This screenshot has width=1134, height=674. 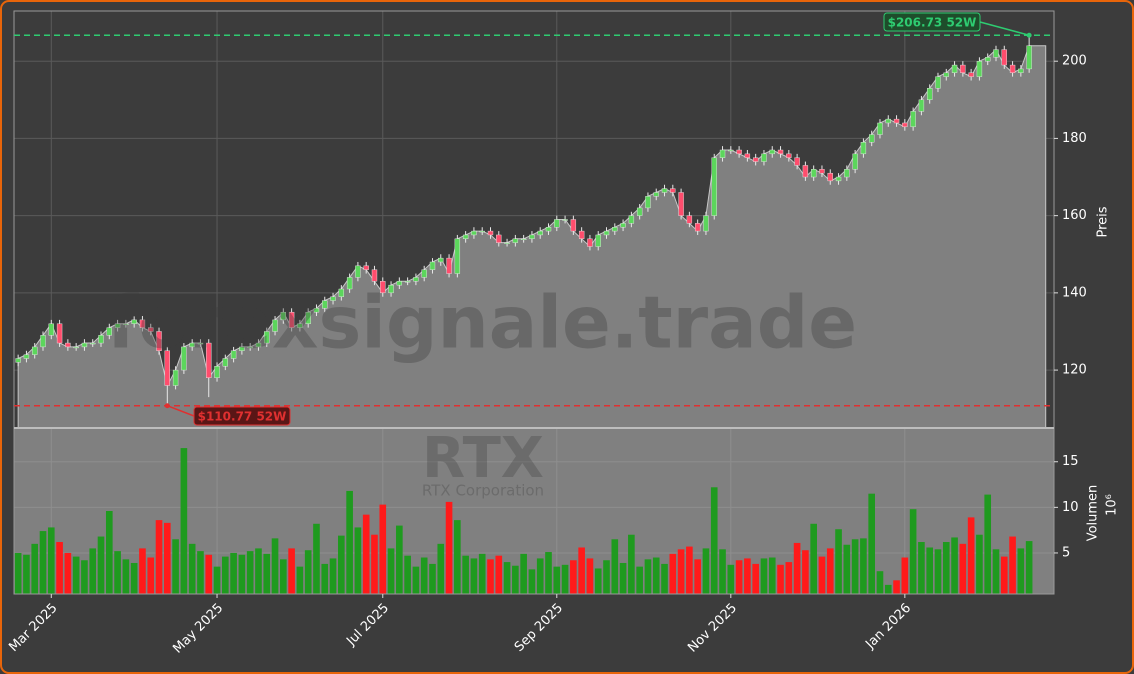 What do you see at coordinates (167, 406) in the screenshot?
I see `annotation-arrow-head` at bounding box center [167, 406].